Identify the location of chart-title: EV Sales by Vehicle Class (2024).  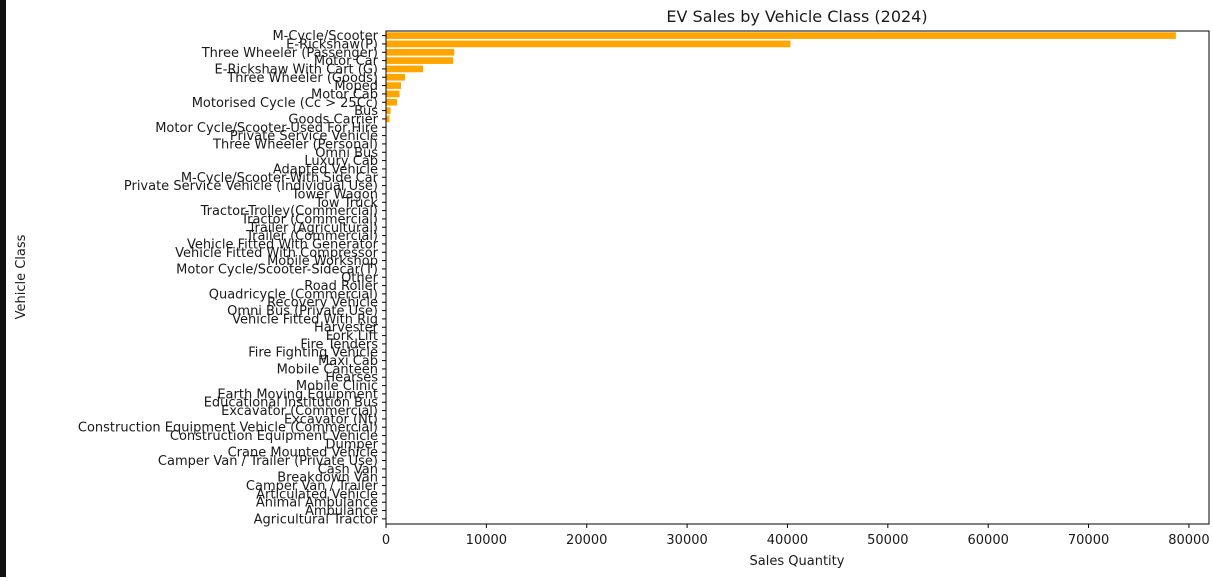
(796, 16).